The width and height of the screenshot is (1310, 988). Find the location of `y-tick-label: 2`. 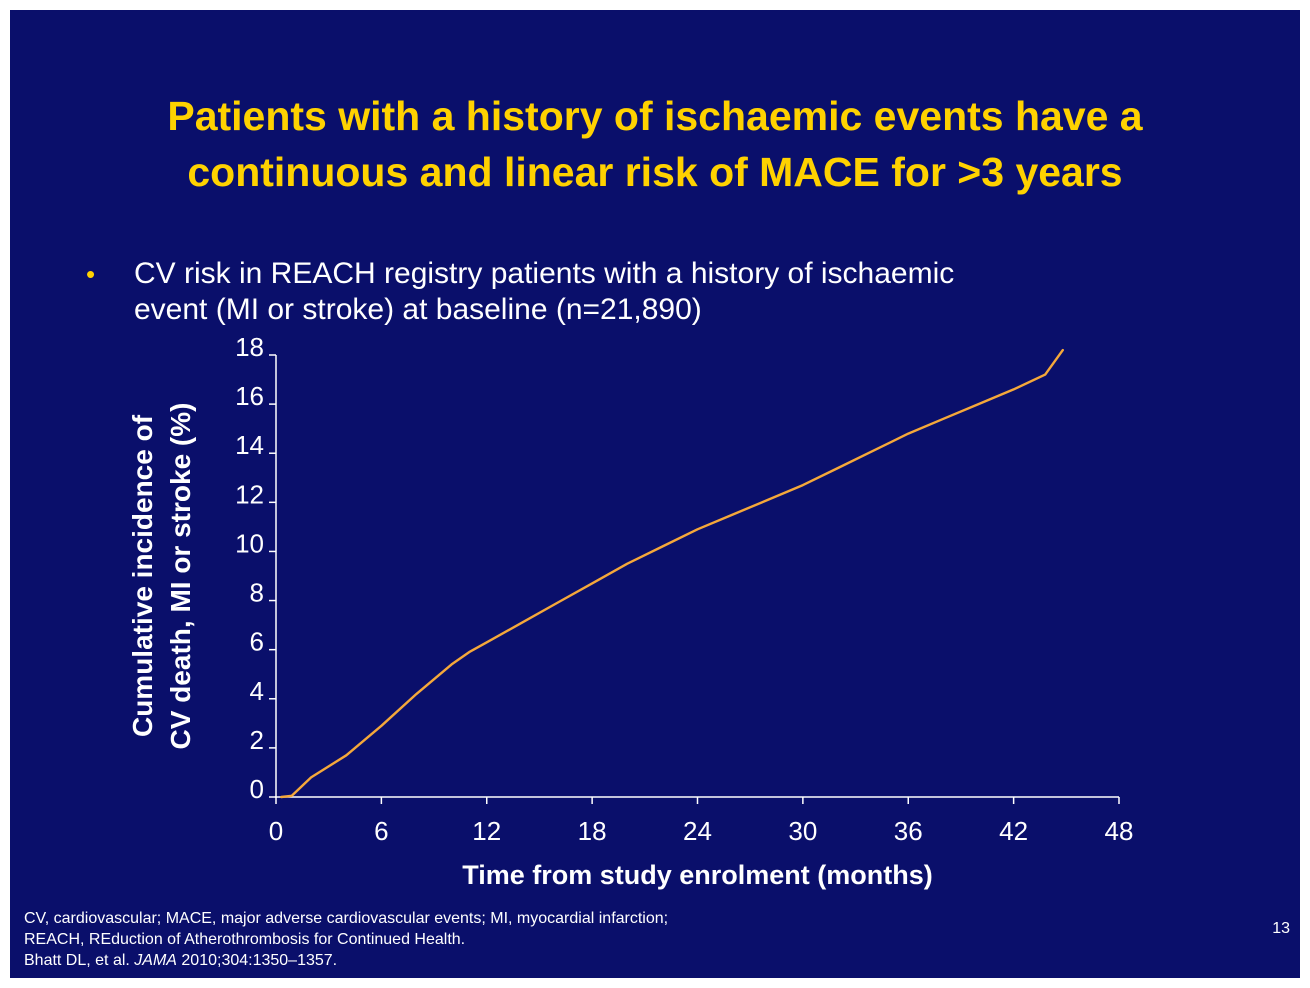

y-tick-label: 2 is located at coordinates (257, 740).